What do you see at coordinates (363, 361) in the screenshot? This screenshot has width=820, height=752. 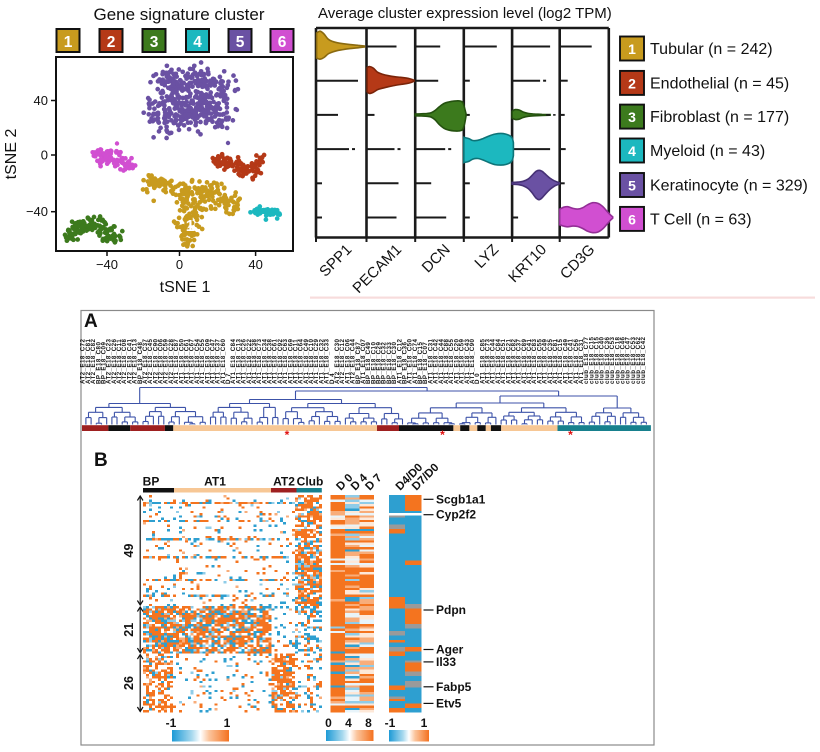 I see `svg-text: AT1_E18_C07` at bounding box center [363, 361].